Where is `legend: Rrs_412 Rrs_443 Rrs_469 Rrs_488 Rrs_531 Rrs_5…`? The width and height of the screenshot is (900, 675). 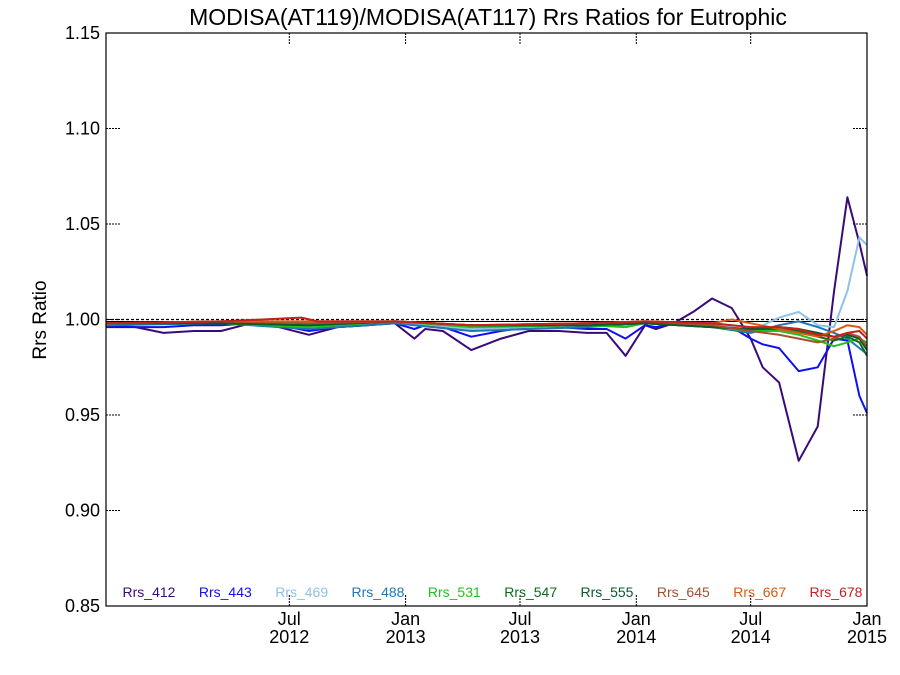
legend: Rrs_412 Rrs_443 Rrs_469 Rrs_488 Rrs_531 Rrs_5… is located at coordinates (493, 592).